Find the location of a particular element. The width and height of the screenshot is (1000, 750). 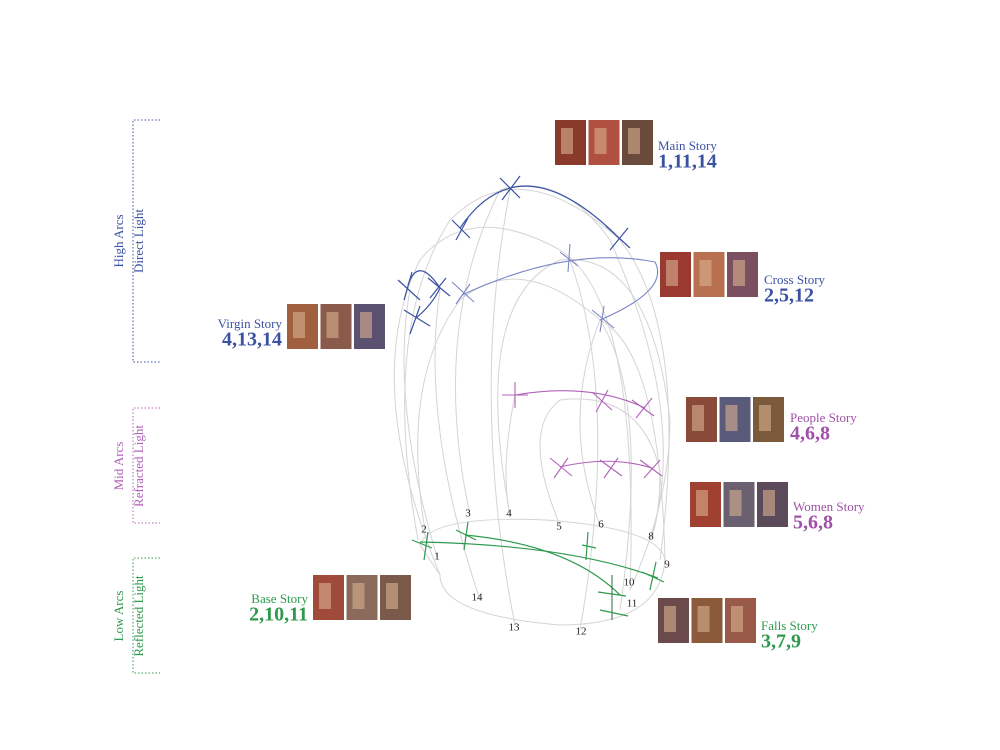

station-number: 8 is located at coordinates (651, 537).